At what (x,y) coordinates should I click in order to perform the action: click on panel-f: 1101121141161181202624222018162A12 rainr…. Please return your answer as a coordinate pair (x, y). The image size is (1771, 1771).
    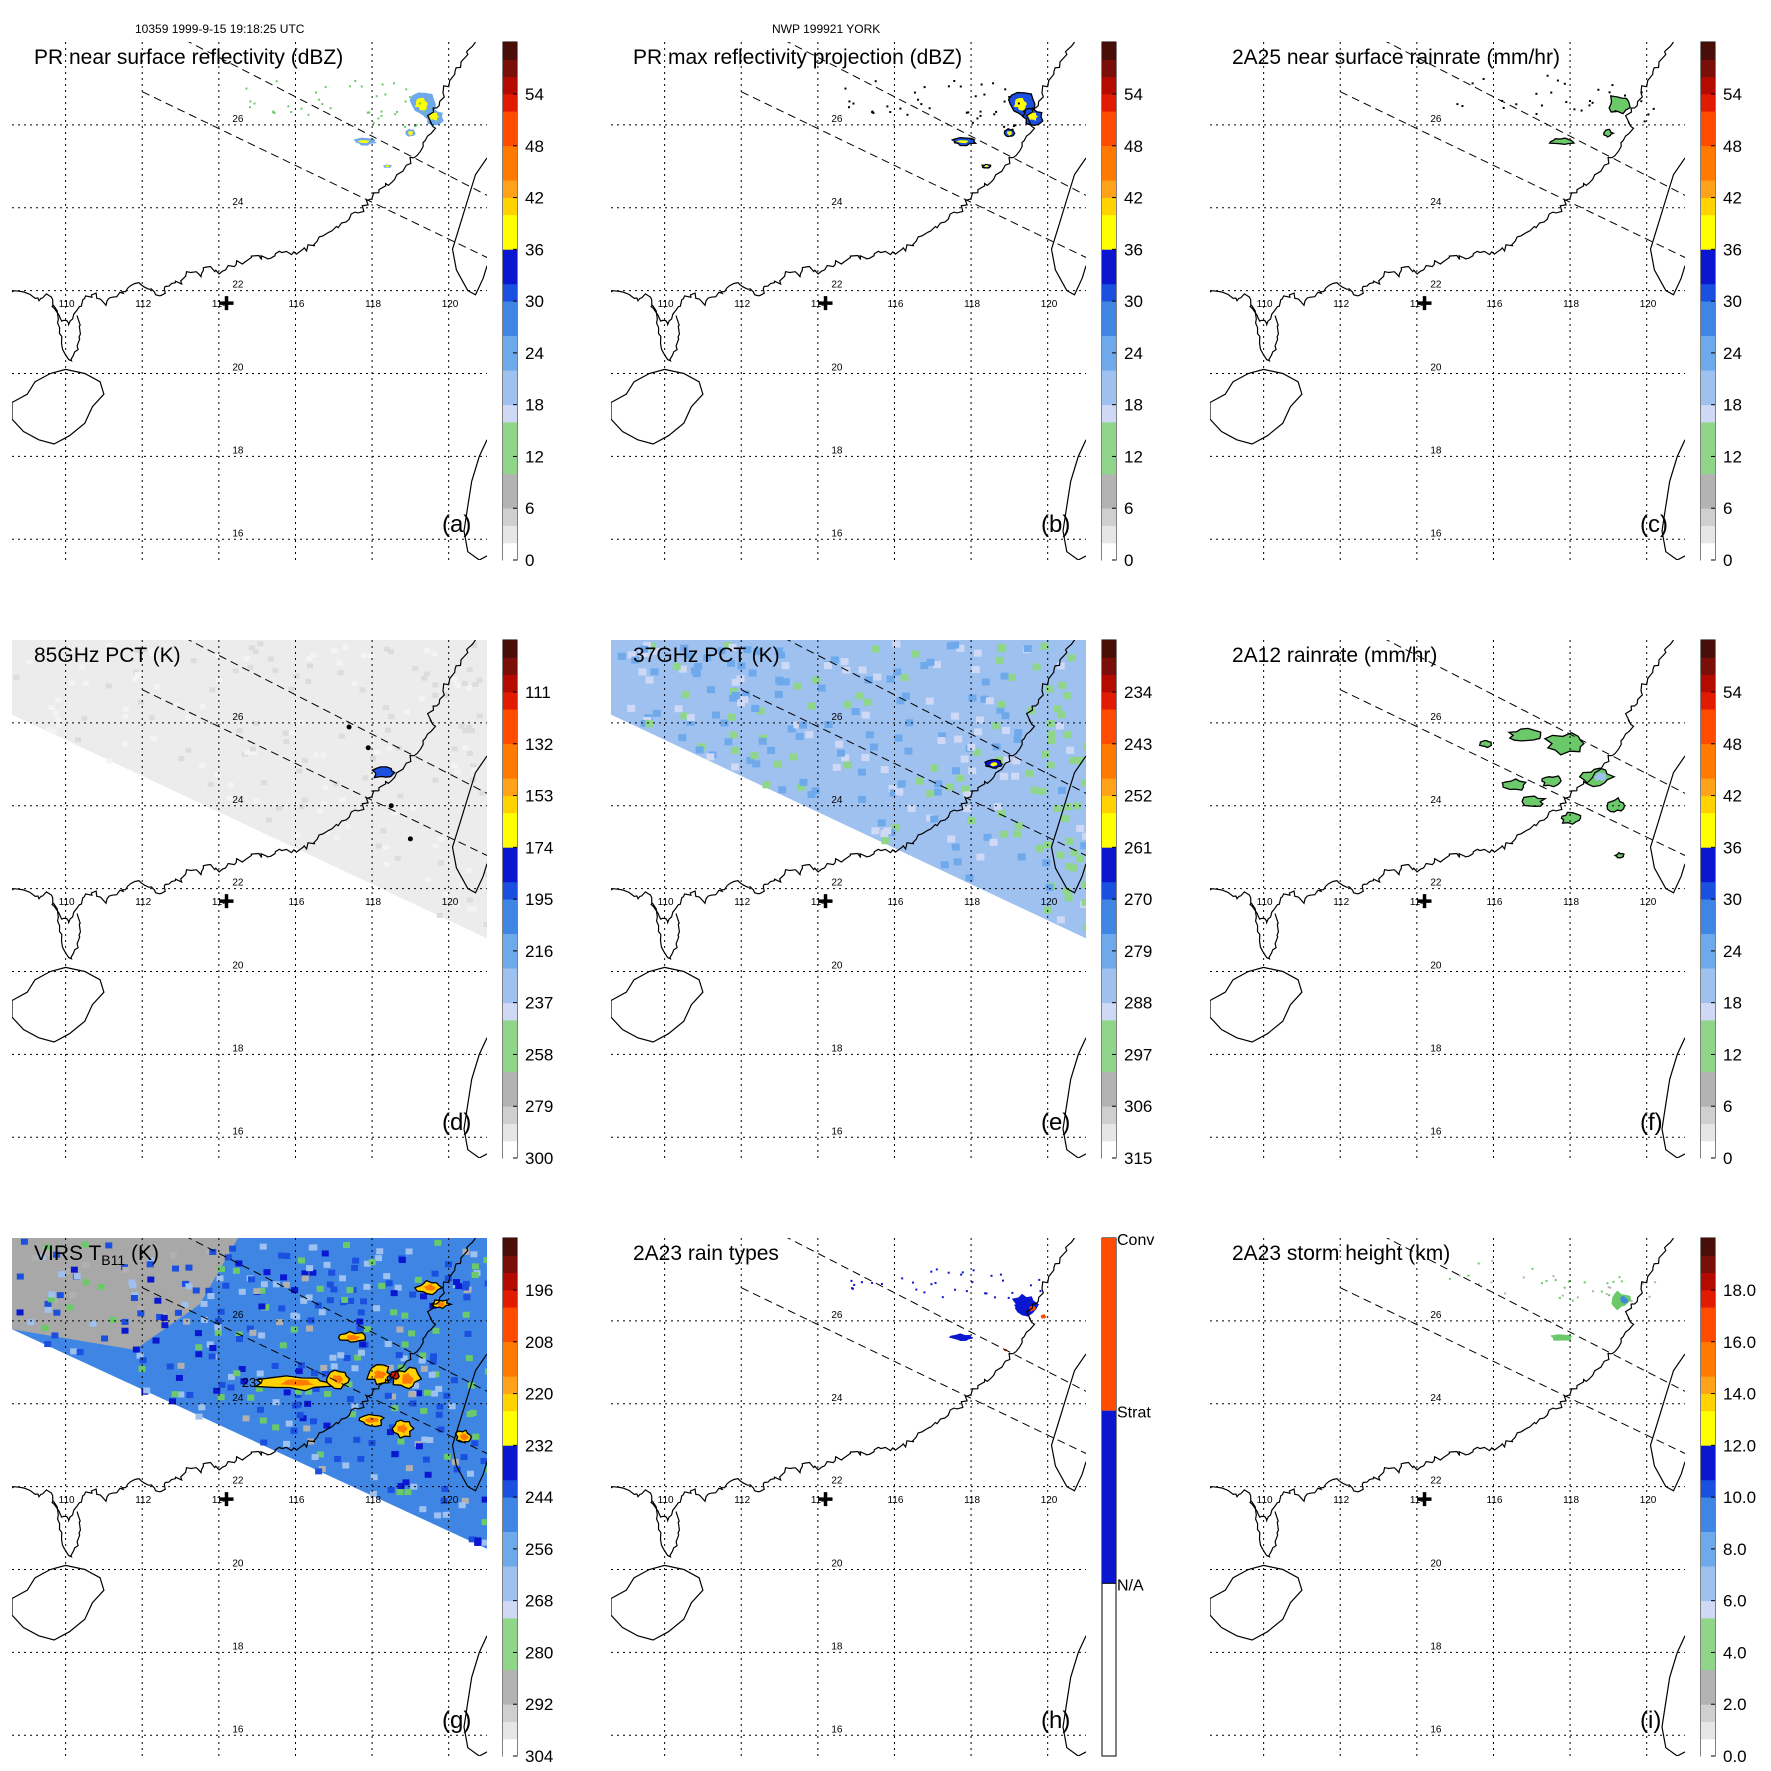
    Looking at the image, I should click on (1476, 903).